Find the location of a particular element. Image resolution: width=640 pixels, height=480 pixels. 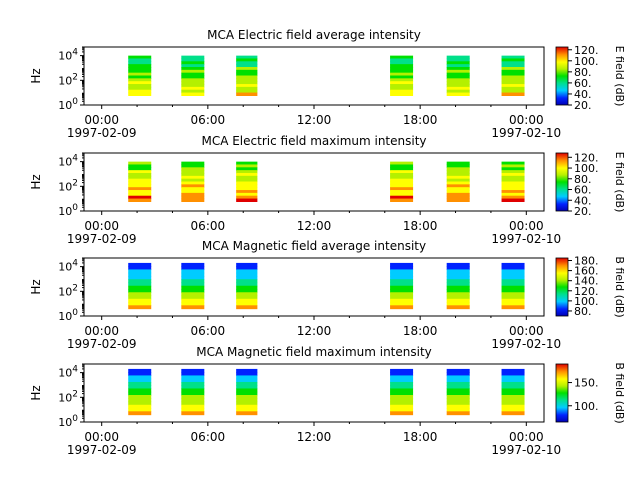

x-tick-label: 06:00 is located at coordinates (208, 331).